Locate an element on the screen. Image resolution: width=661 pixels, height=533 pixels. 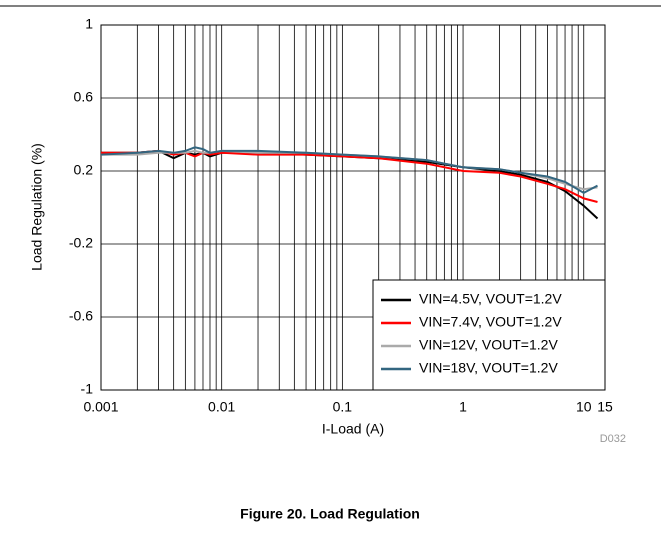
legend-label: VIN=7.4V, VOUT=1.2V is located at coordinates (490, 322).